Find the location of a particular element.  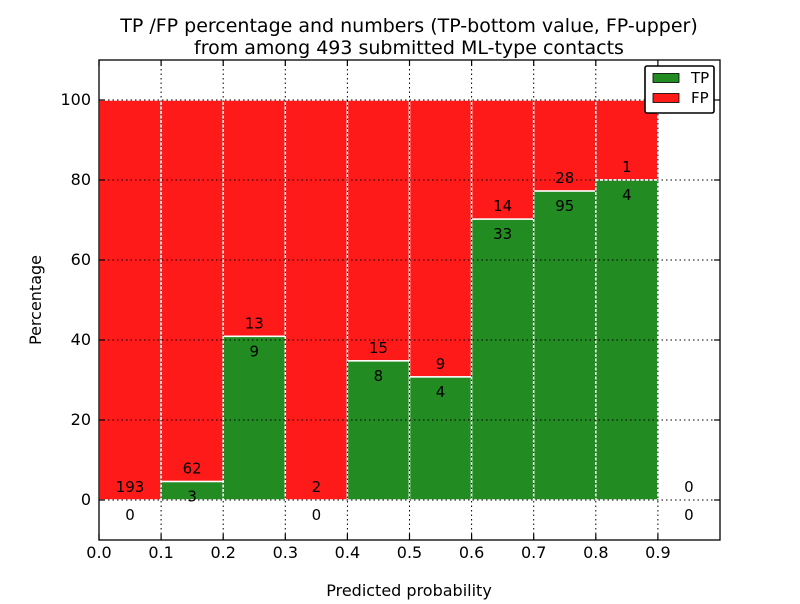

tp-count-label: 33 is located at coordinates (502, 234).